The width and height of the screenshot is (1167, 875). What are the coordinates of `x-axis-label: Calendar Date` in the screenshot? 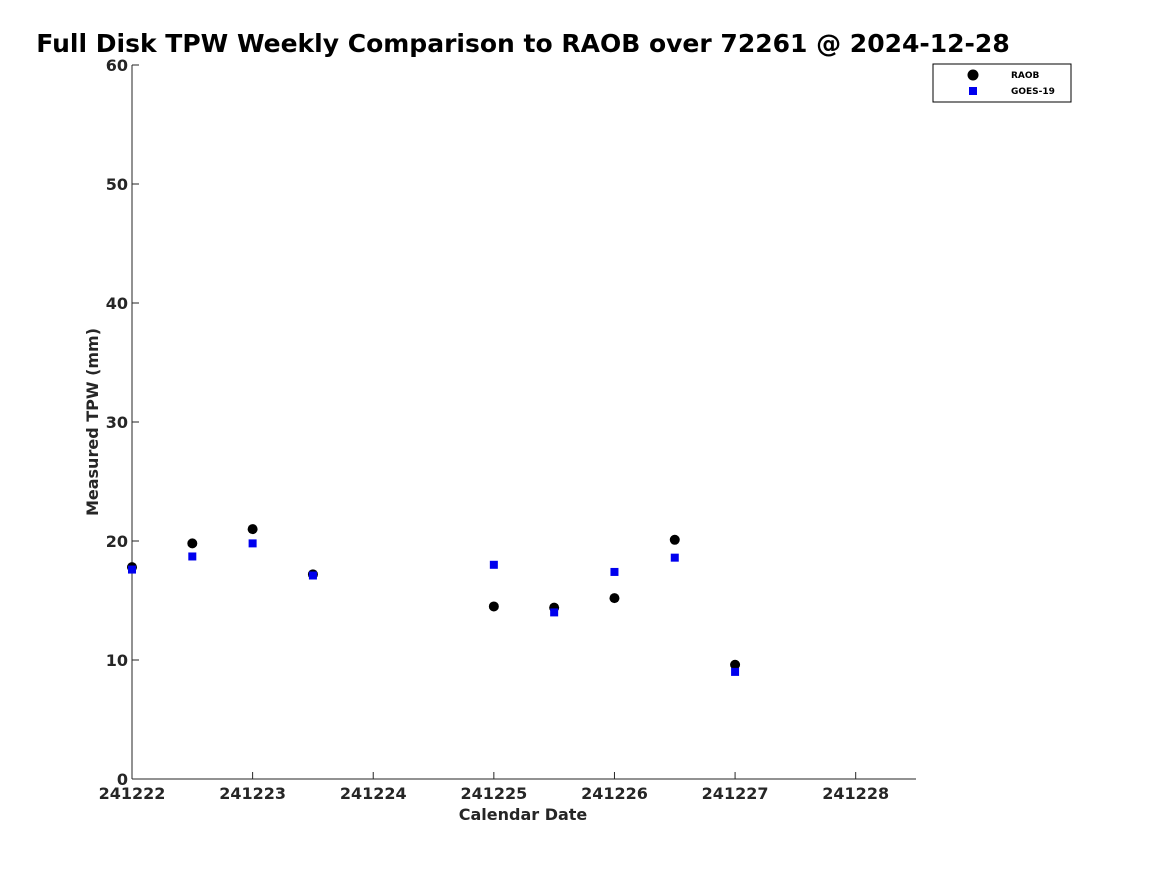 It's located at (523, 814).